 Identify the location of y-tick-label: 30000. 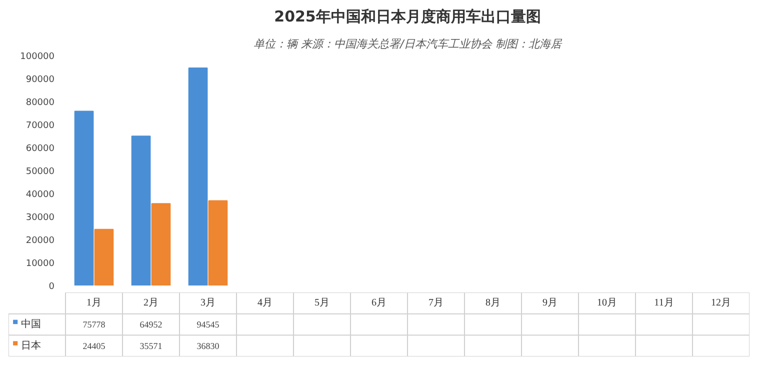
(40, 218).